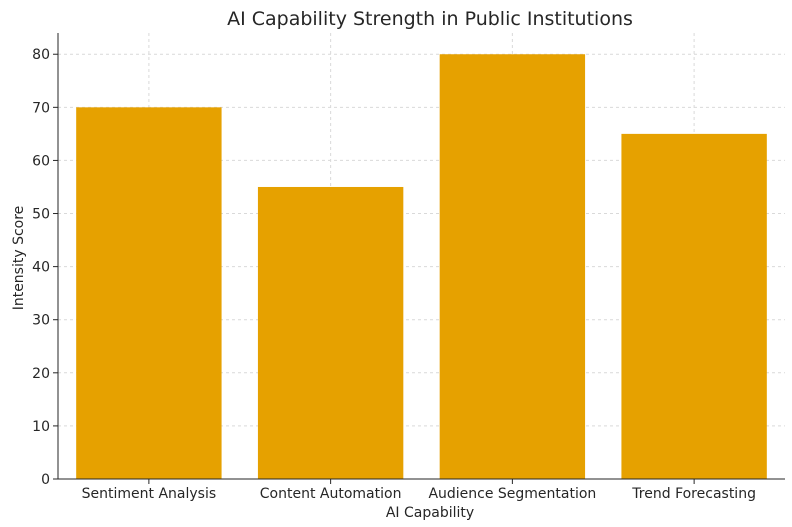 This screenshot has width=792, height=527. What do you see at coordinates (41, 215) in the screenshot?
I see `y-tick-label: 50` at bounding box center [41, 215].